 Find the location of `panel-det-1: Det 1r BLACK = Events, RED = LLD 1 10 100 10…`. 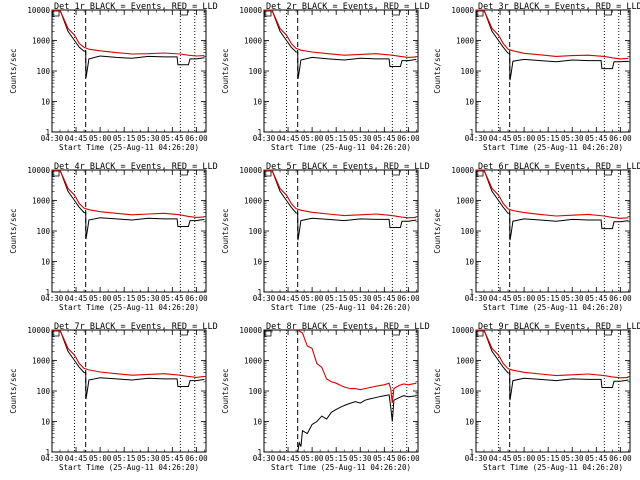

panel-det-1: Det 1r BLACK = Events, RED = LLD 1 10 100 10… is located at coordinates (113, 77).